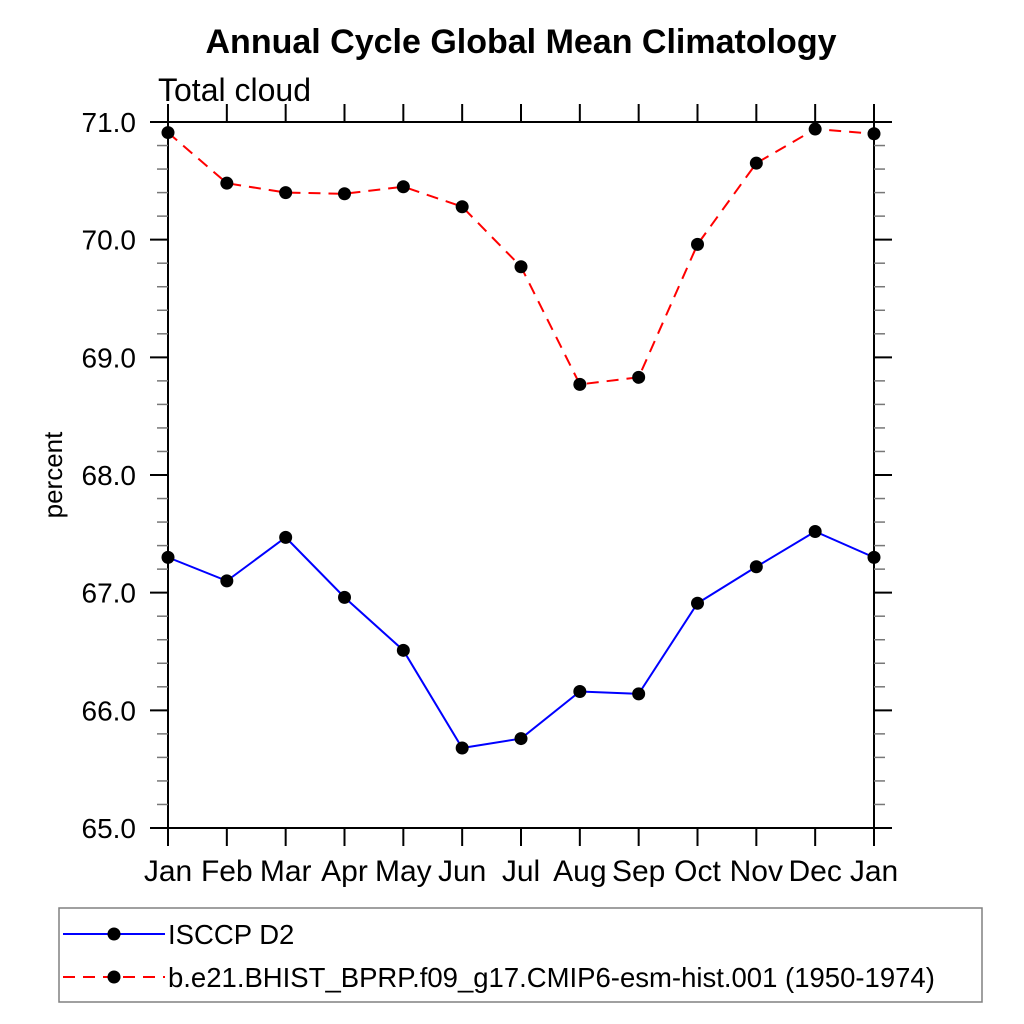 This screenshot has height=1024, width=1024. I want to click on x-axis-tick-label: Dec, so click(814, 871).